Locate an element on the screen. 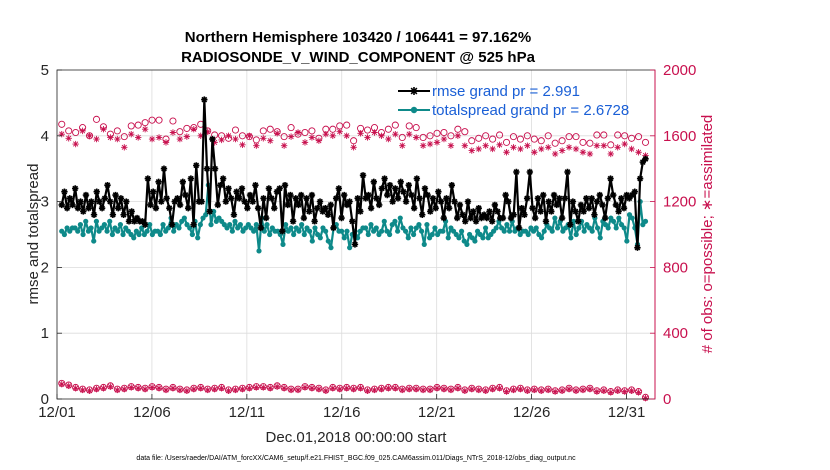 This screenshot has width=830, height=470. chart-title-line2: RADIOSONDE_V_WIND_COMPONENT @ 525 hPa is located at coordinates (358, 57).